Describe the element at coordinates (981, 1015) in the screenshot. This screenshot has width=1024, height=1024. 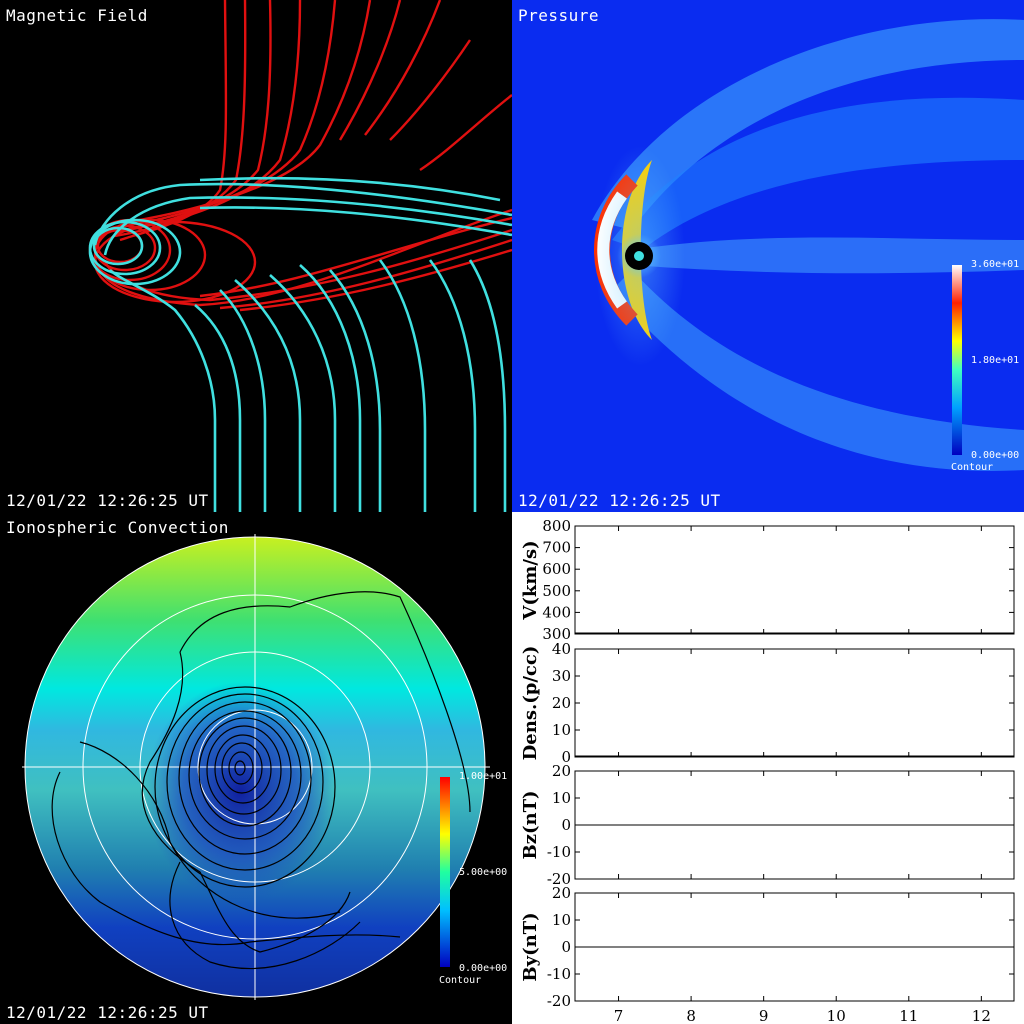
I see `x-tick-label: 12` at that location.